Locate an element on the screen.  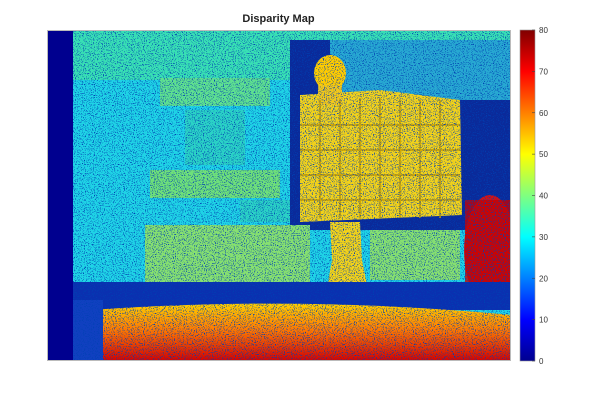
colorbar-tick-label: 50 is located at coordinates (543, 154).